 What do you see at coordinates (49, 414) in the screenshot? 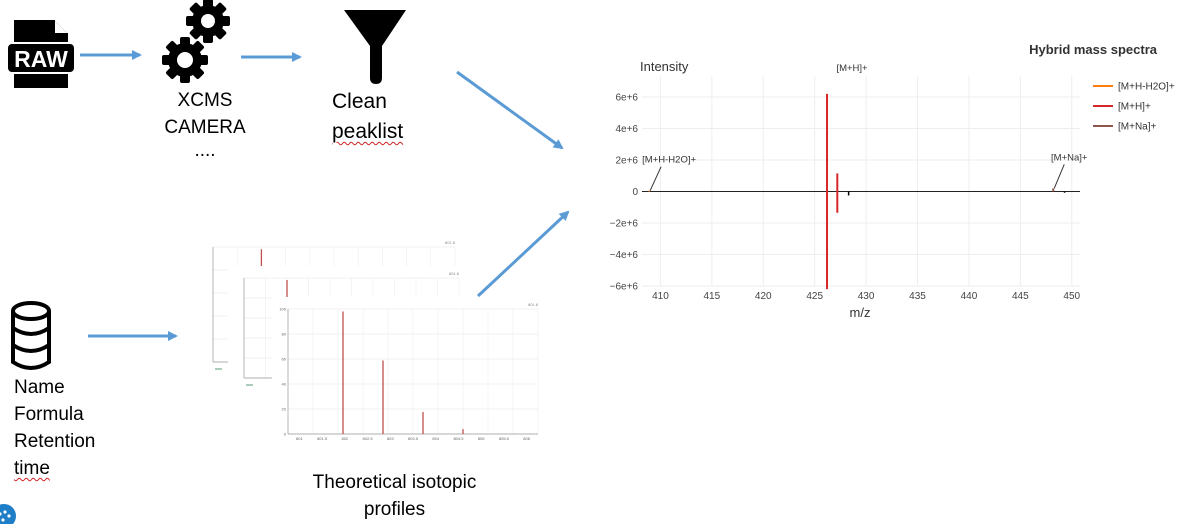
I see `field-formula: Formula` at bounding box center [49, 414].